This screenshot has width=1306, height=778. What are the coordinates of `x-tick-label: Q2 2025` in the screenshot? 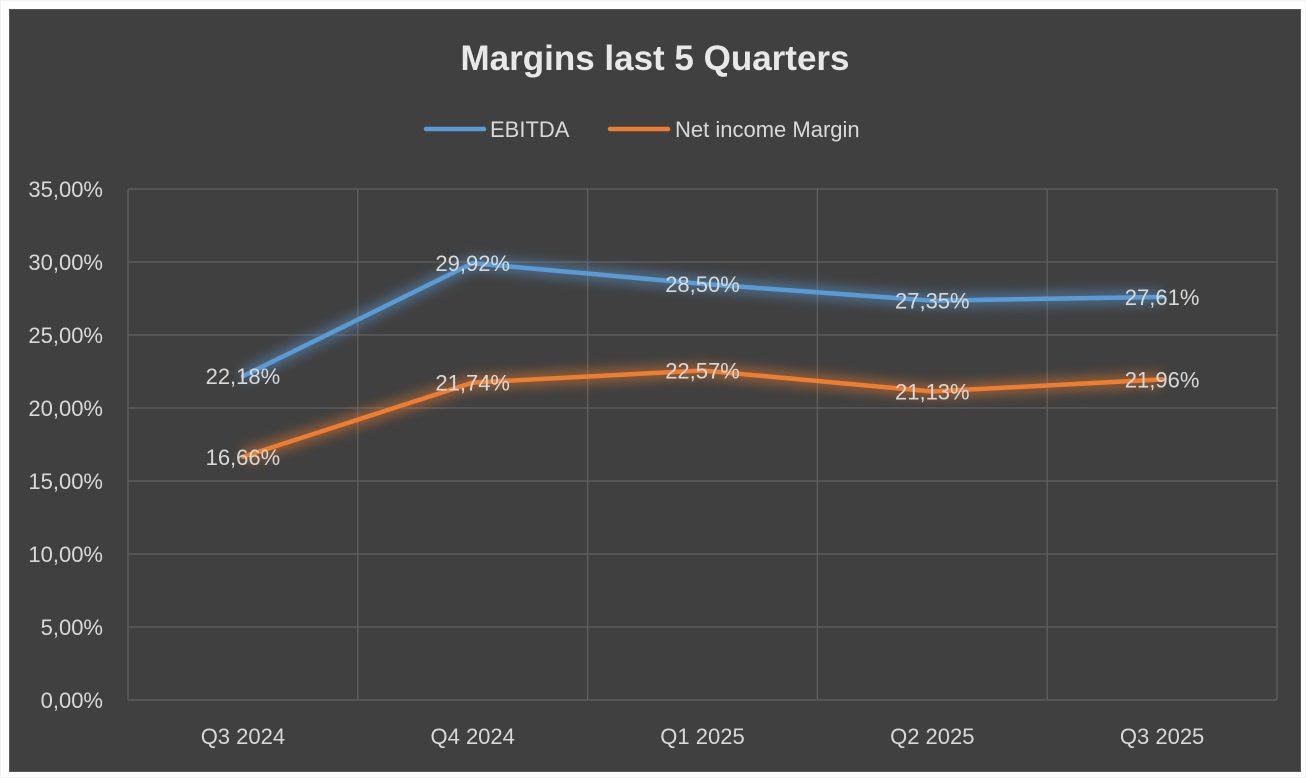 It's located at (932, 736).